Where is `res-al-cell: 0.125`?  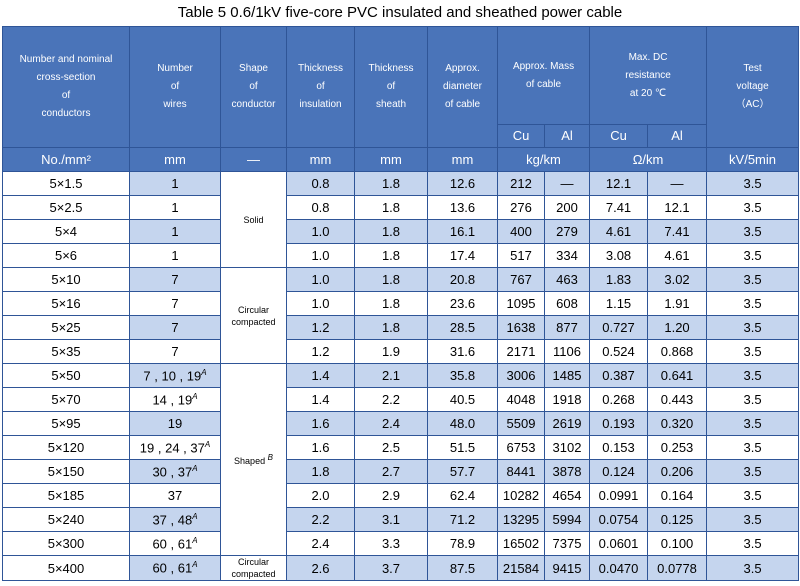 res-al-cell: 0.125 is located at coordinates (677, 519).